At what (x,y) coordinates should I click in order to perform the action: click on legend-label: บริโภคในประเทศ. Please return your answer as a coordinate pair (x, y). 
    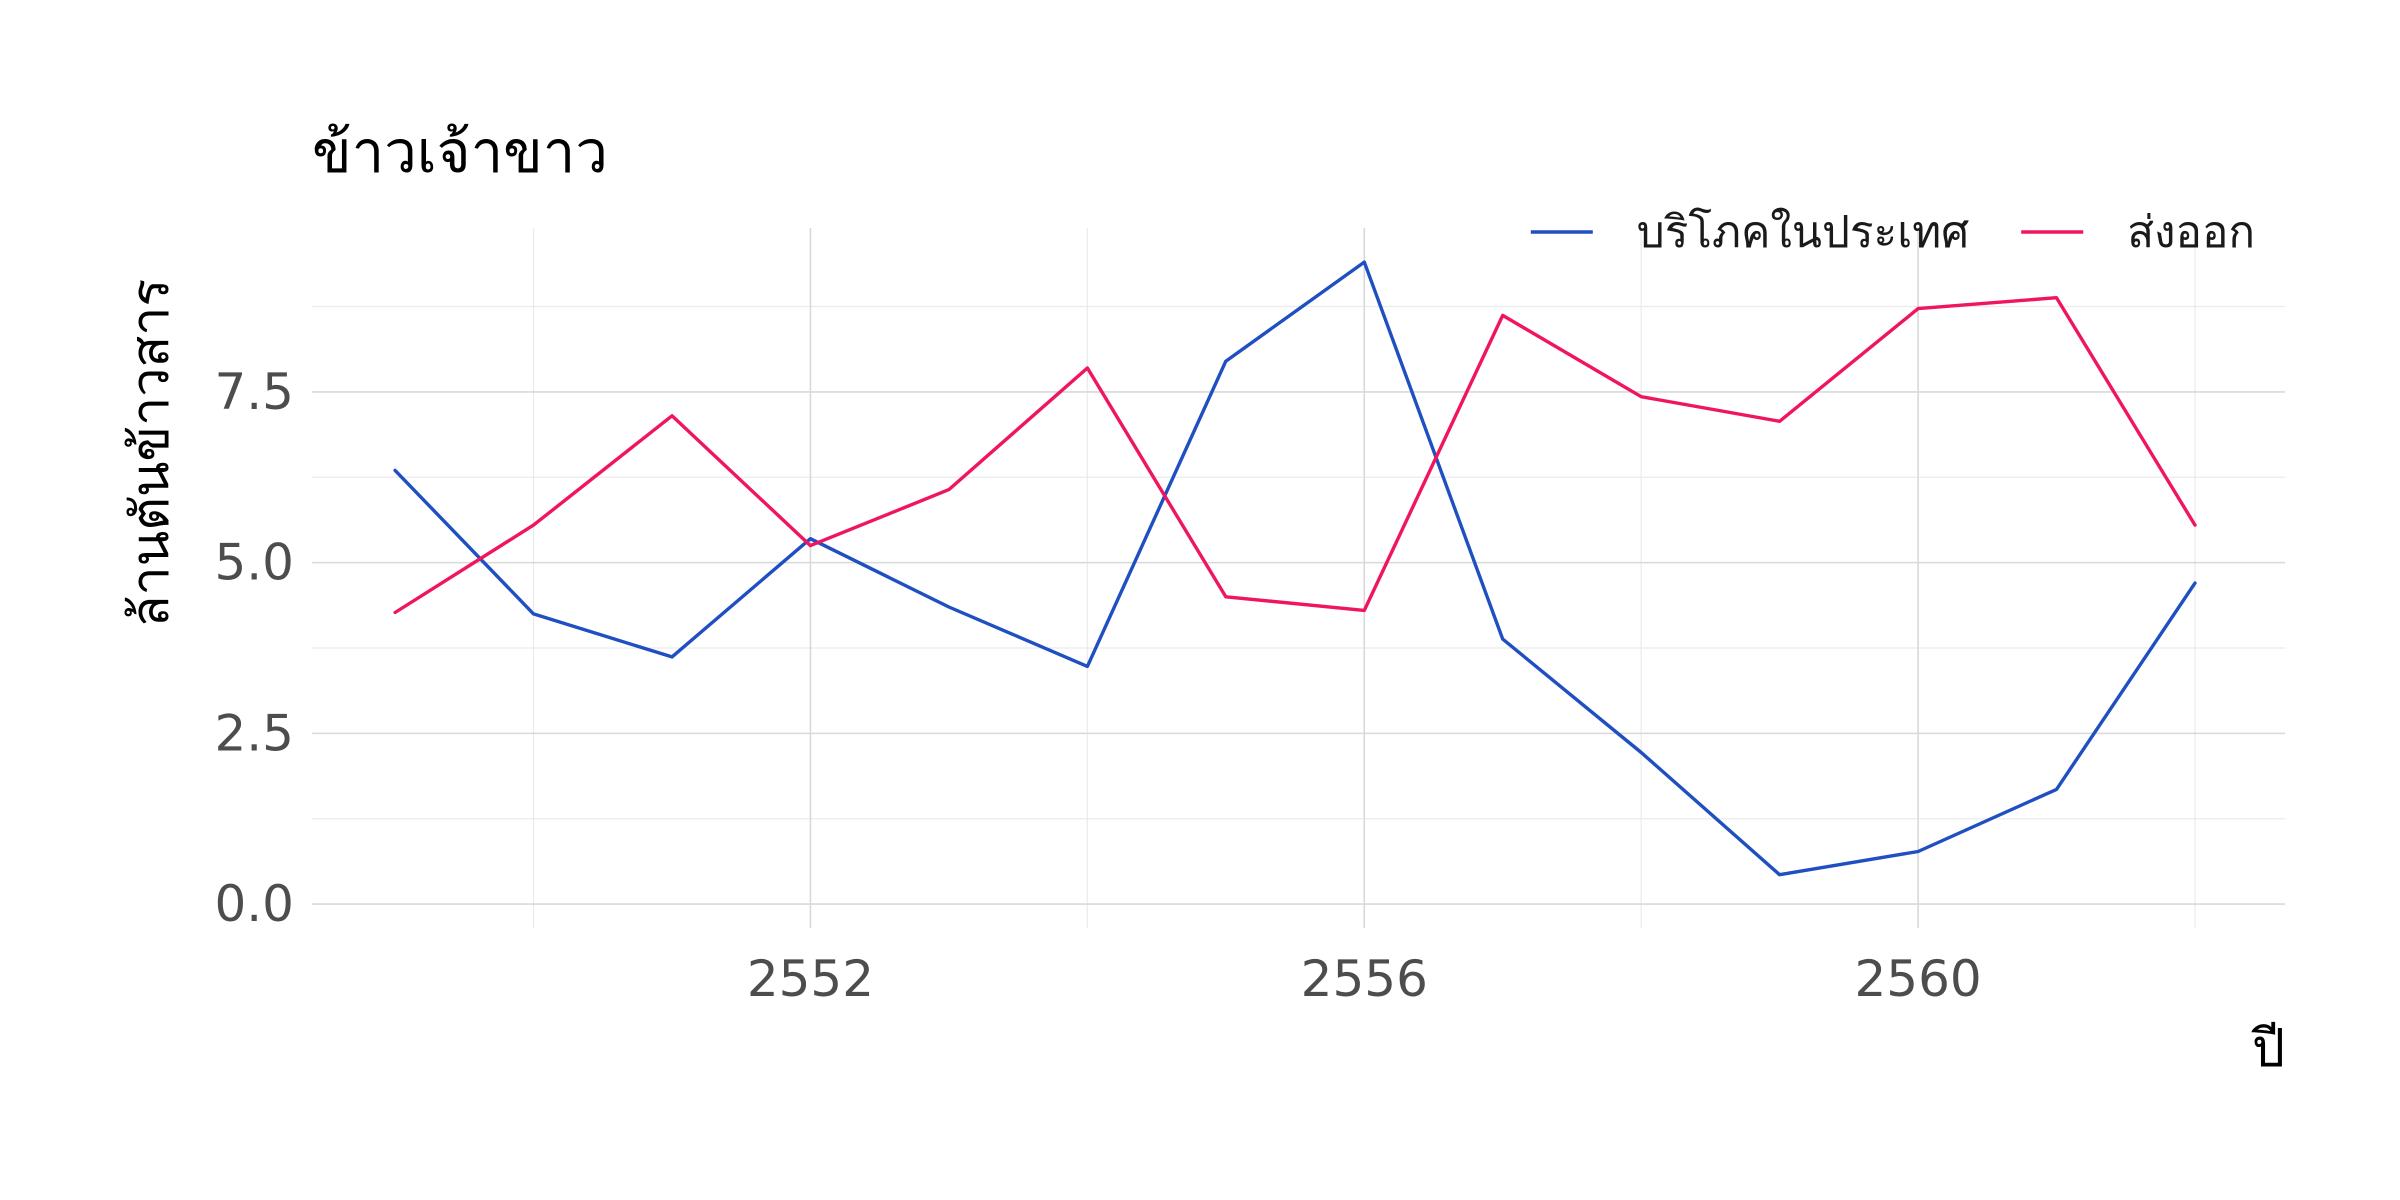
    Looking at the image, I should click on (1803, 232).